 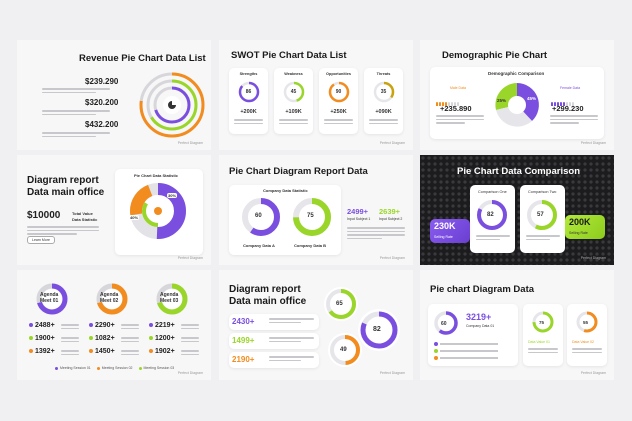 What do you see at coordinates (293, 92) in the screenshot?
I see `swot-card-pct: 45` at bounding box center [293, 92].